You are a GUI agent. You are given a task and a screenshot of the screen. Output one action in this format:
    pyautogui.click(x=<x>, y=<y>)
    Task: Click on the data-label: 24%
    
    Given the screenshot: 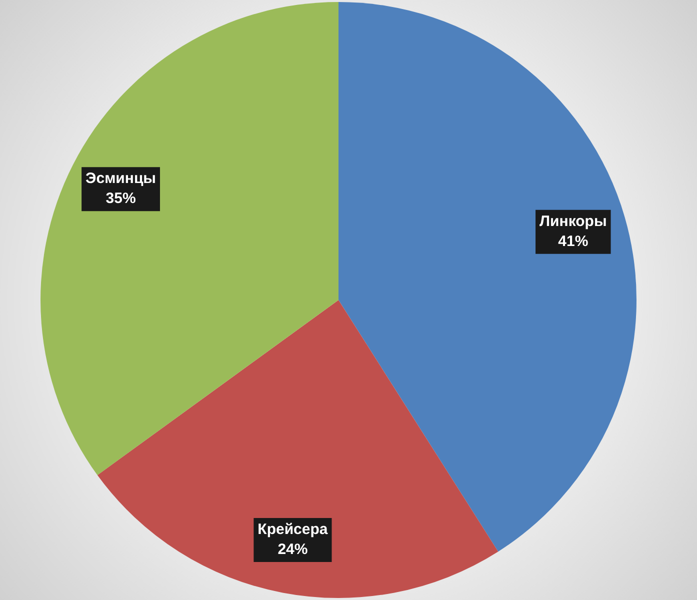 What is the action you would take?
    pyautogui.click(x=293, y=549)
    